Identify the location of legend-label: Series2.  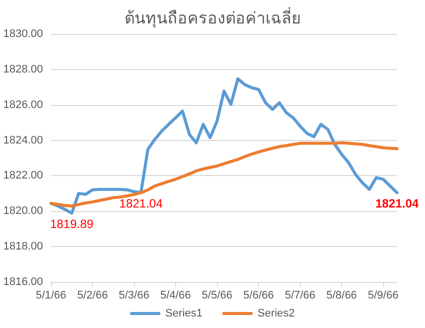
(276, 314).